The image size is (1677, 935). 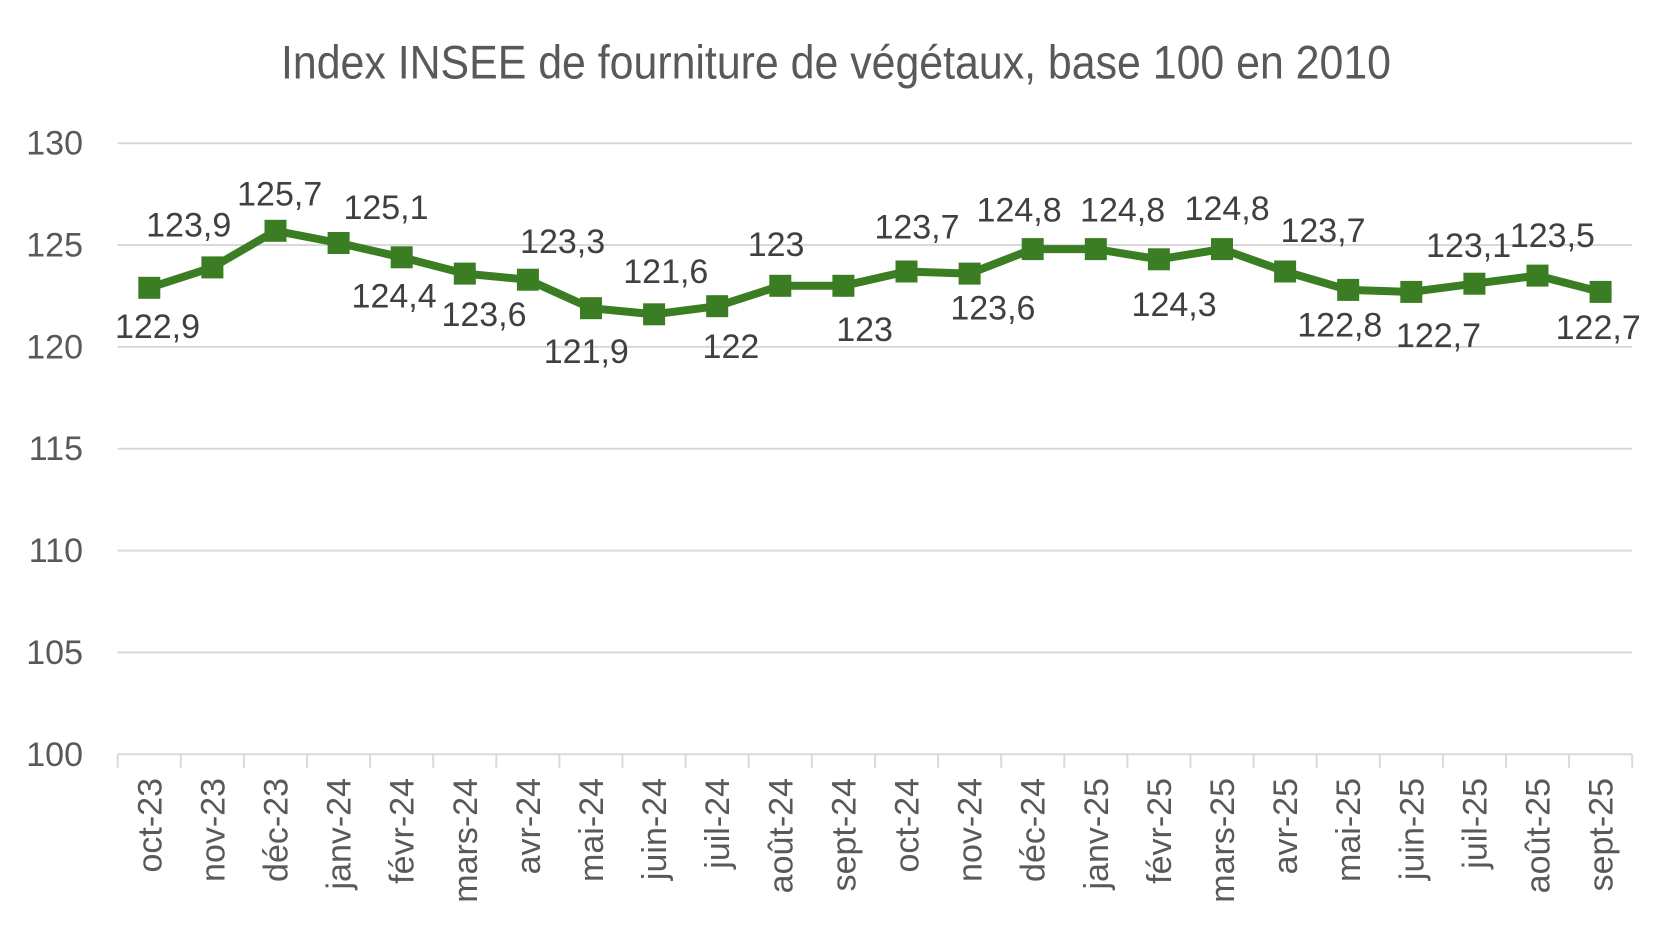 I want to click on svg-text: 123,3, so click(x=562, y=242).